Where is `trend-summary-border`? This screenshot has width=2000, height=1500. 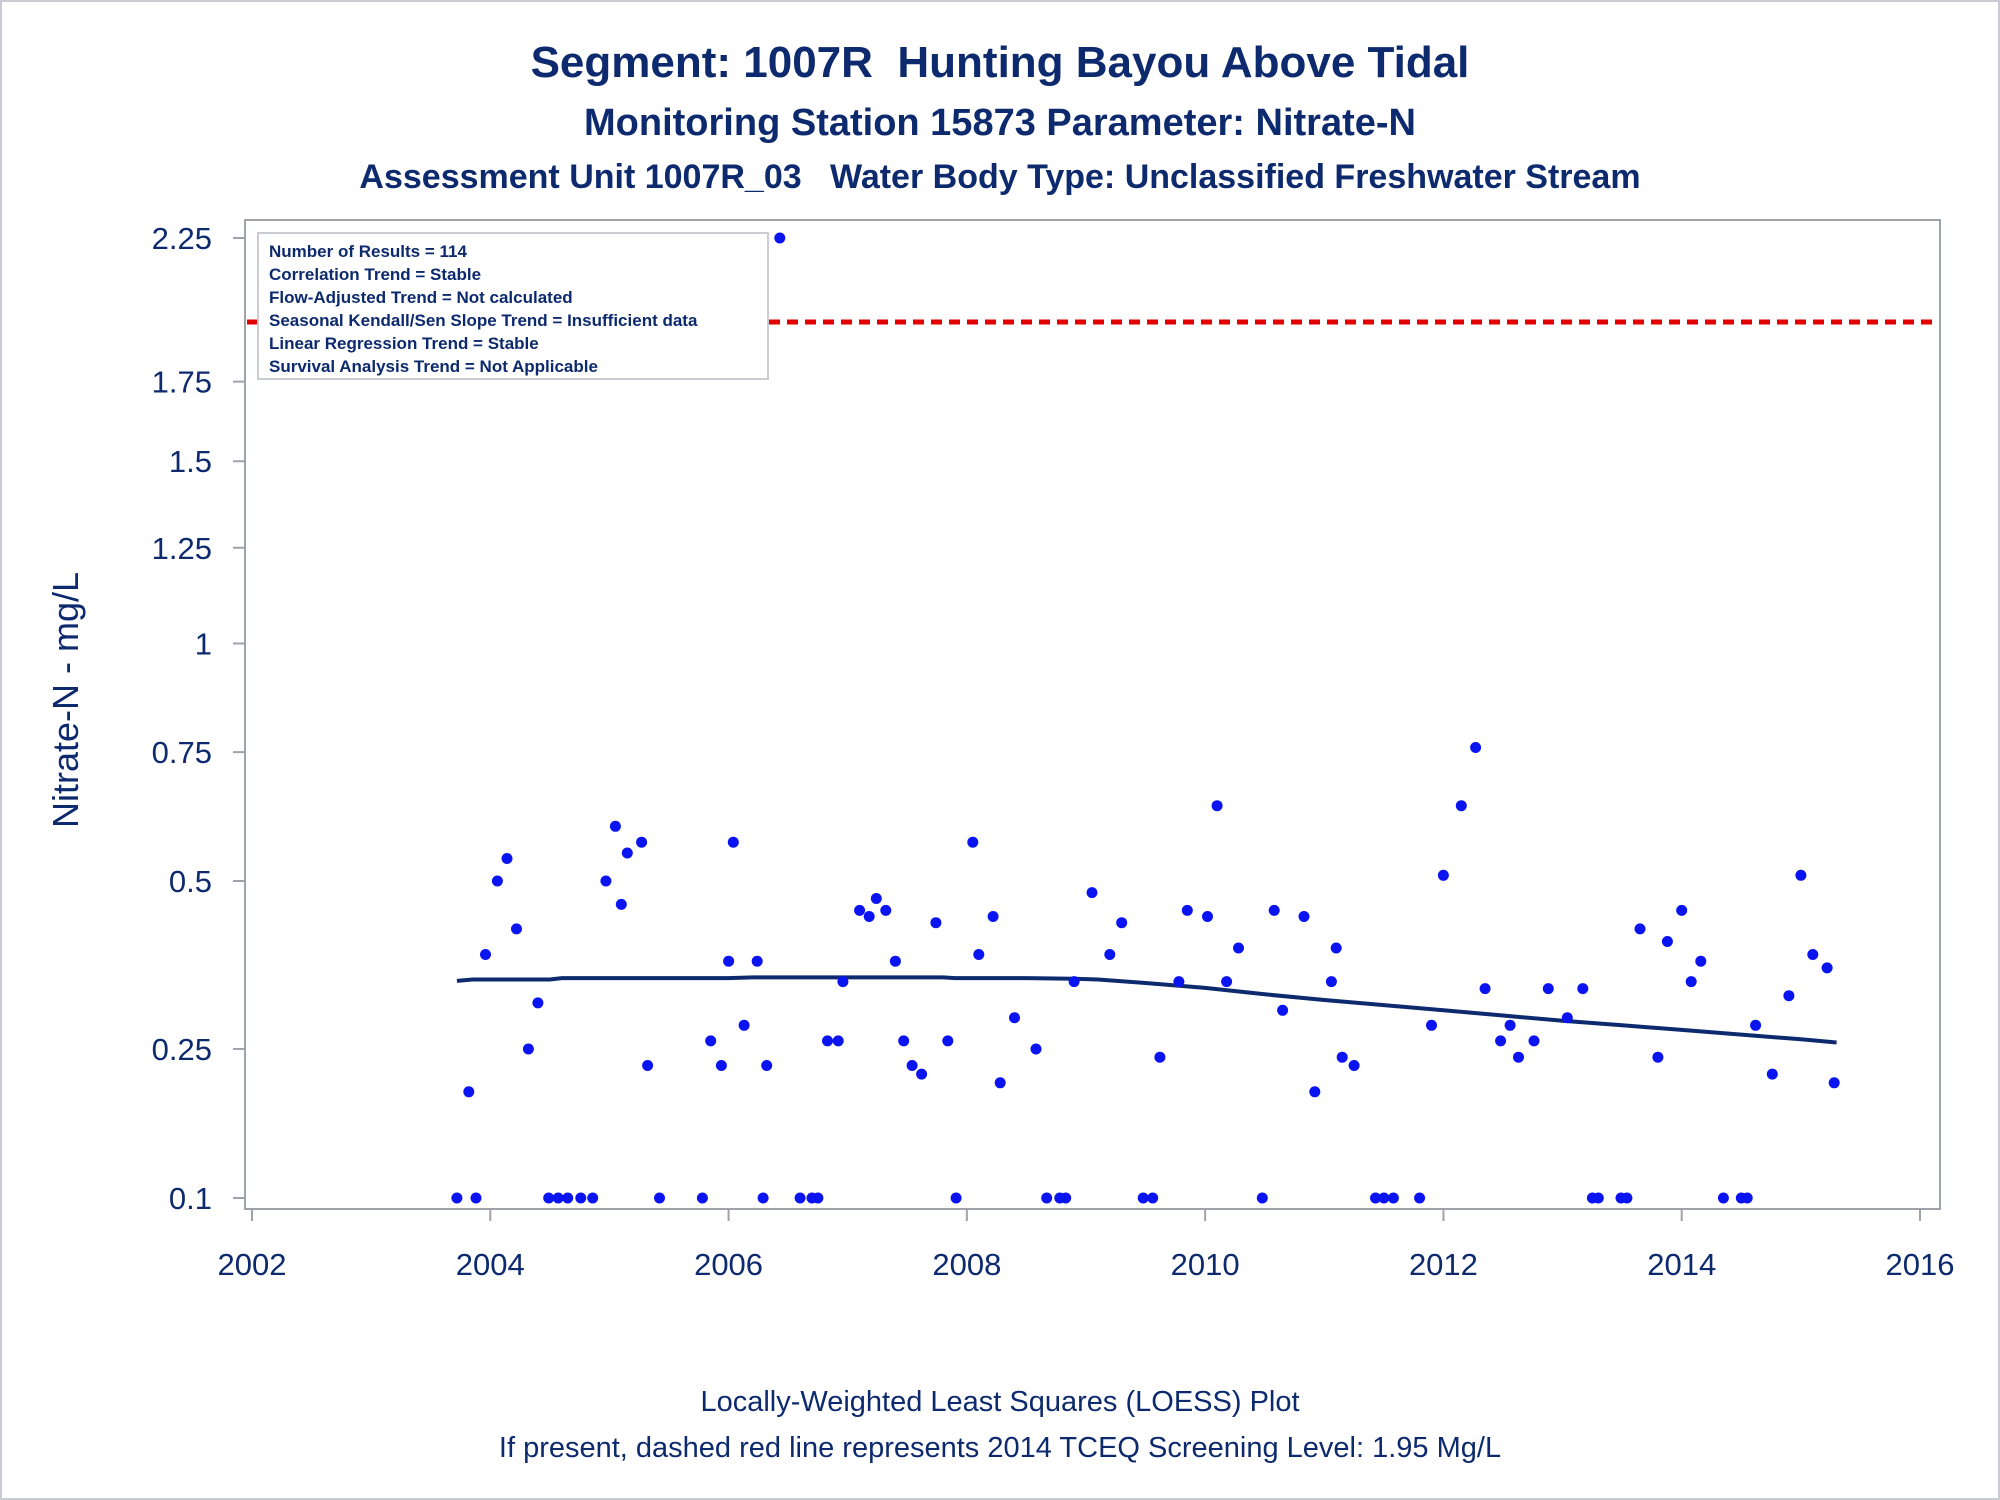 trend-summary-border is located at coordinates (513, 306).